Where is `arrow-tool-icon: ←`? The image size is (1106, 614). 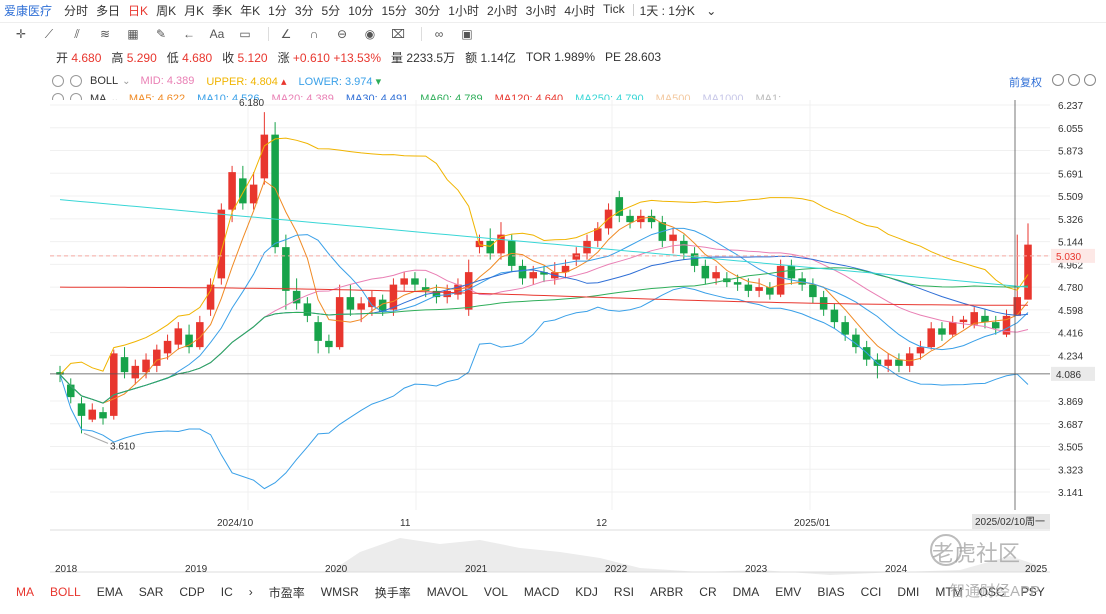
arrow-tool-icon: ← is located at coordinates (189, 34).